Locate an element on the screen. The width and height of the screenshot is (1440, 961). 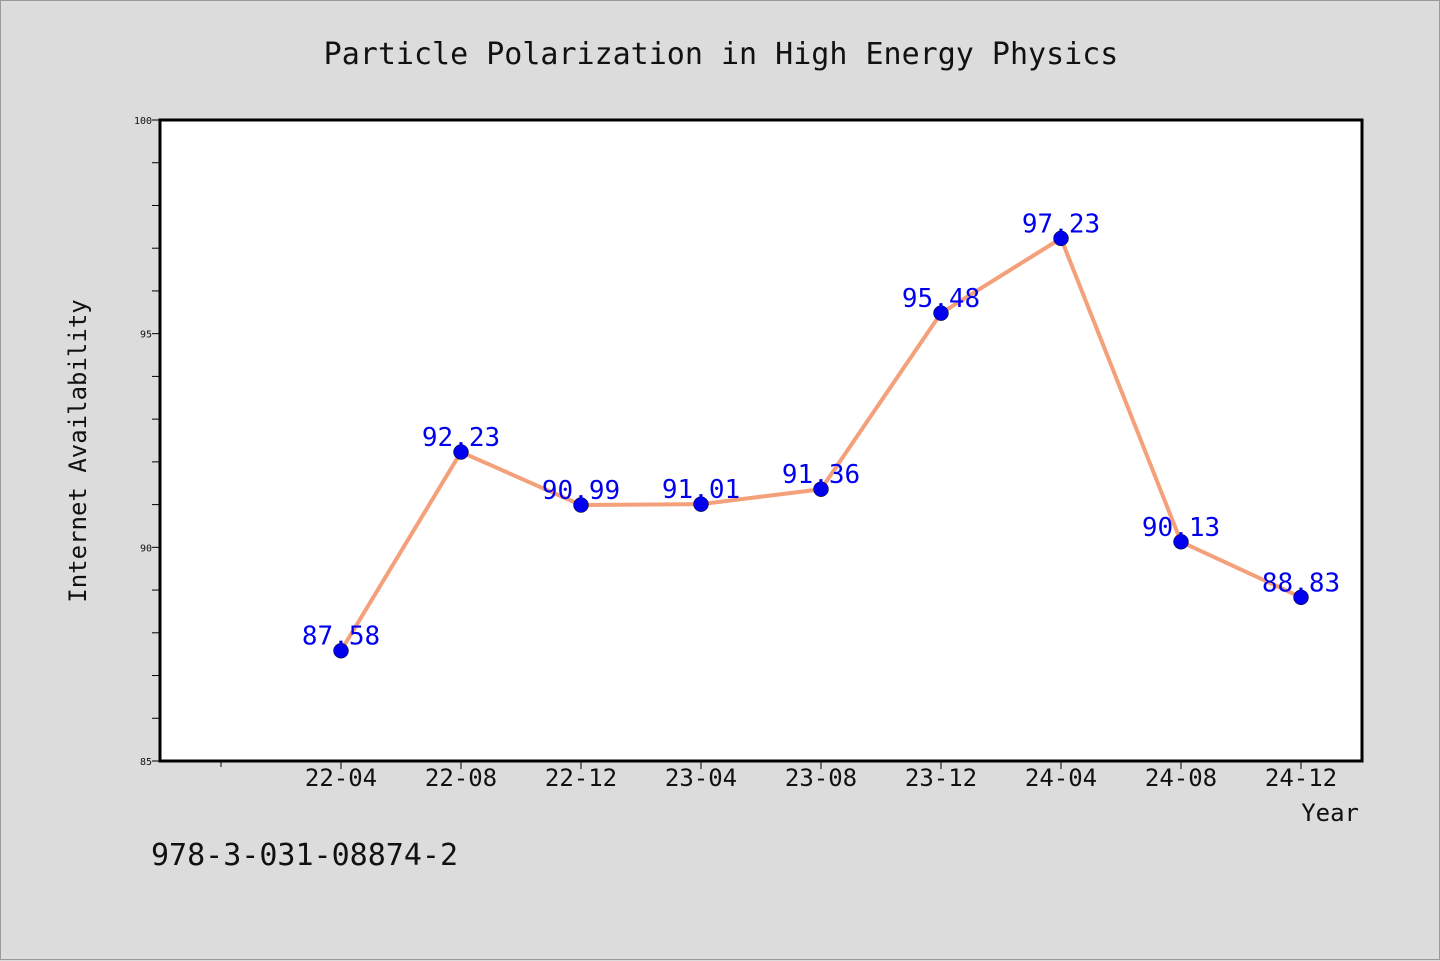
x-tick-label: 23-04 is located at coordinates (701, 778).